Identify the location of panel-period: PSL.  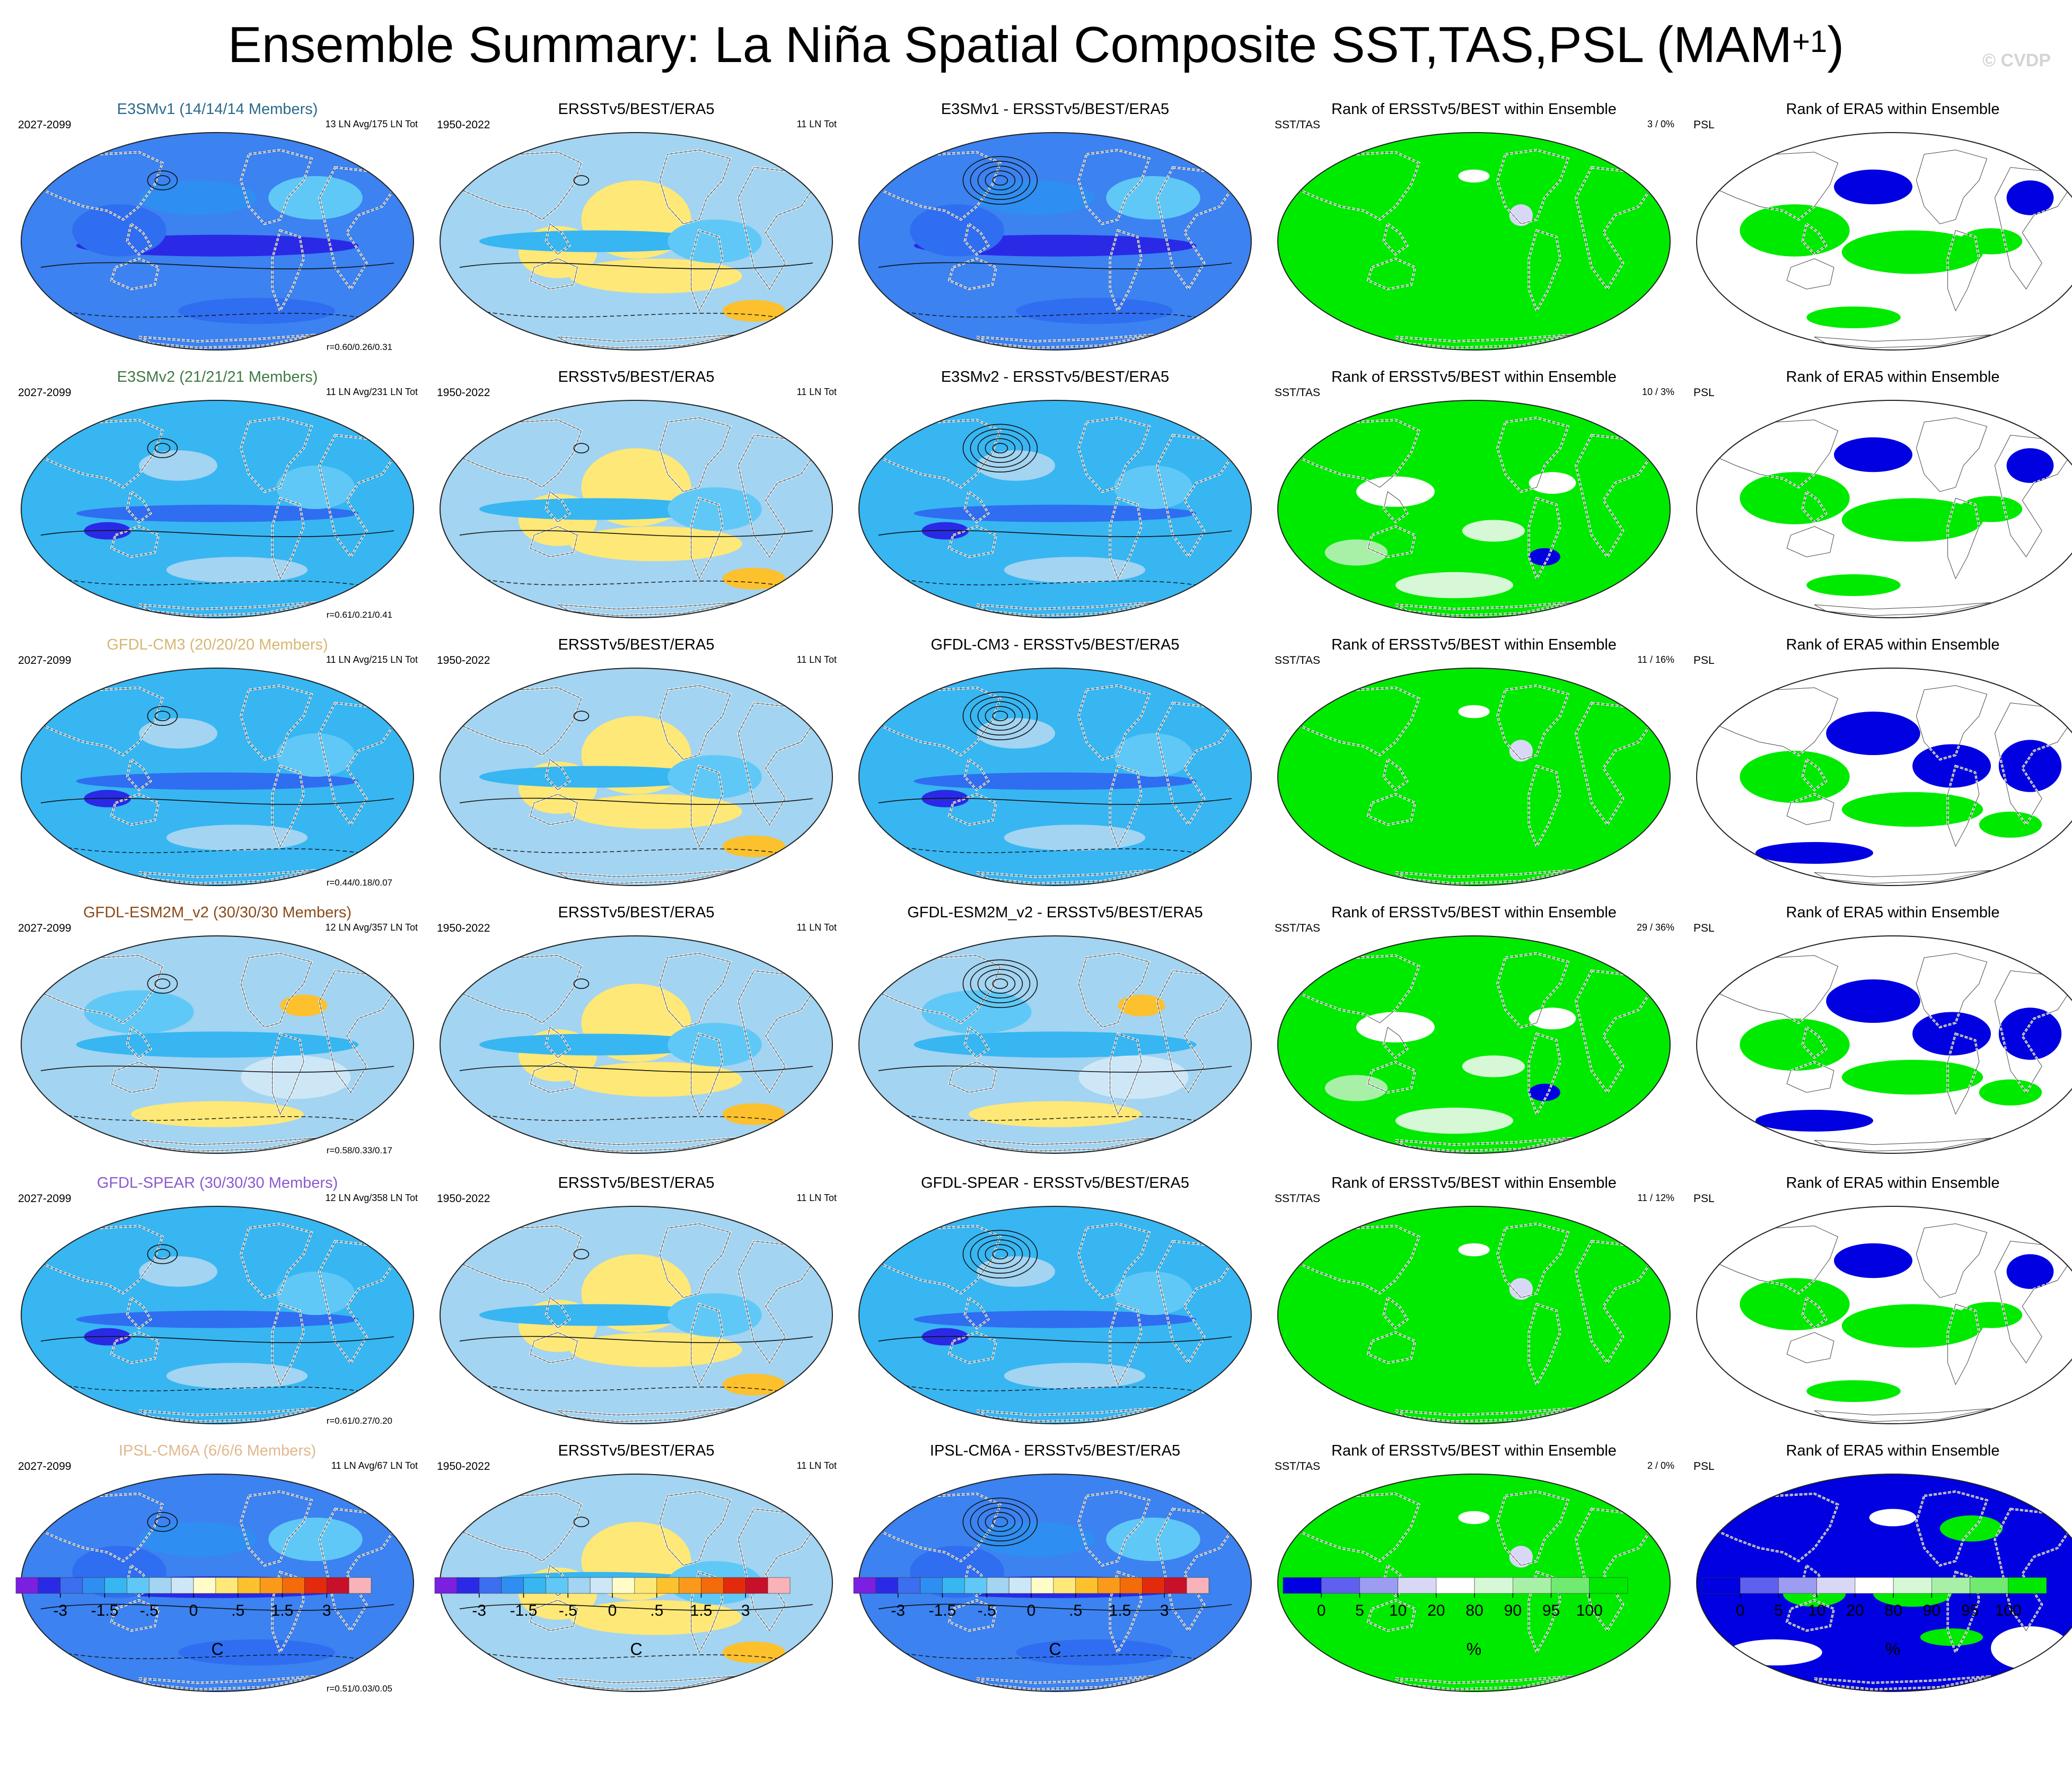
(1704, 393).